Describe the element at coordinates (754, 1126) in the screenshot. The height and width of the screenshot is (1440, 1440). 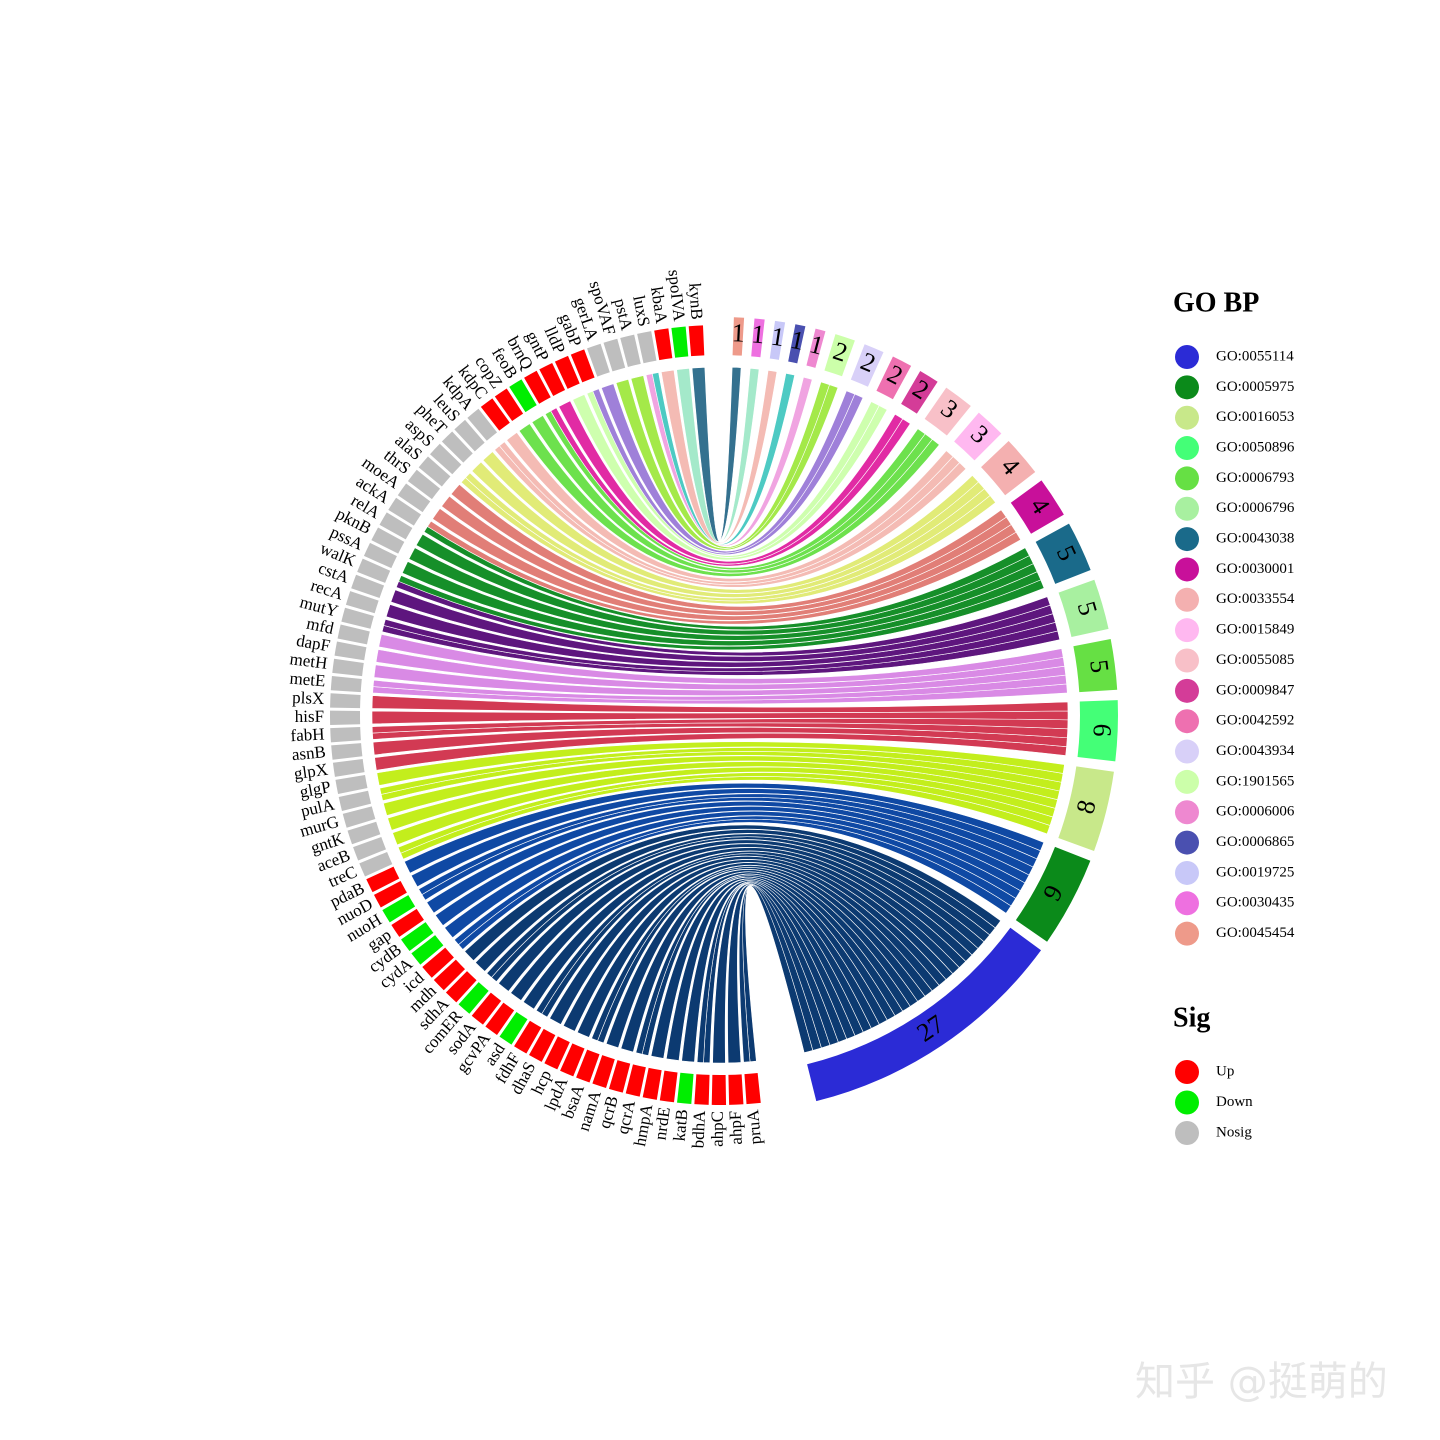
I see `gene-label: pruA` at that location.